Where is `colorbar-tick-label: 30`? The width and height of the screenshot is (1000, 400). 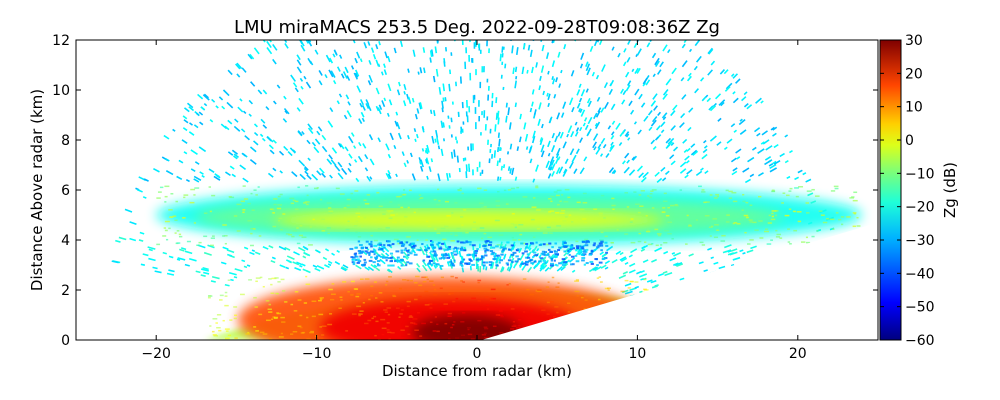 colorbar-tick-label: 30 is located at coordinates (914, 41).